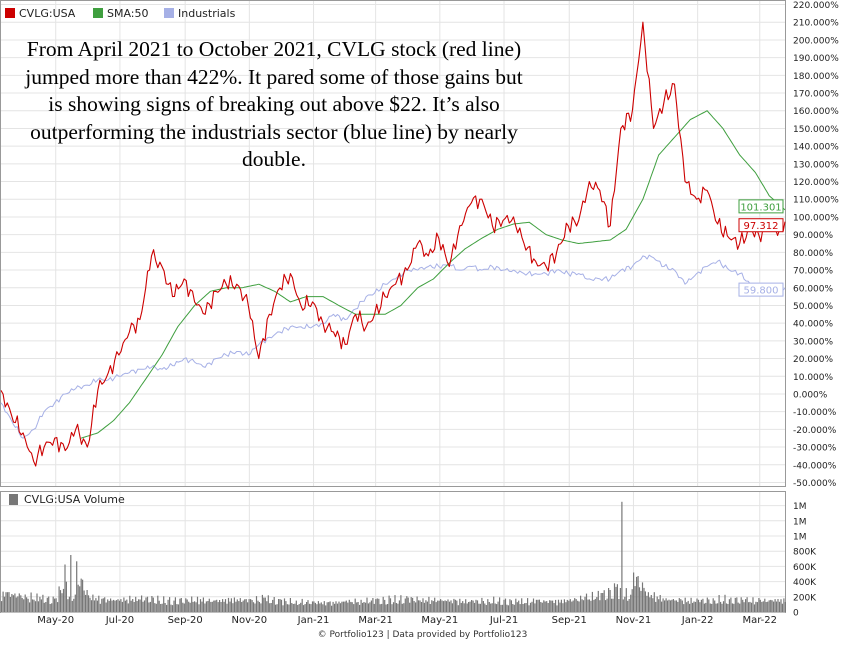 This screenshot has width=845, height=650. Describe the element at coordinates (761, 248) in the screenshot. I see `end-labels: 101.301 97.312 59.800` at that location.